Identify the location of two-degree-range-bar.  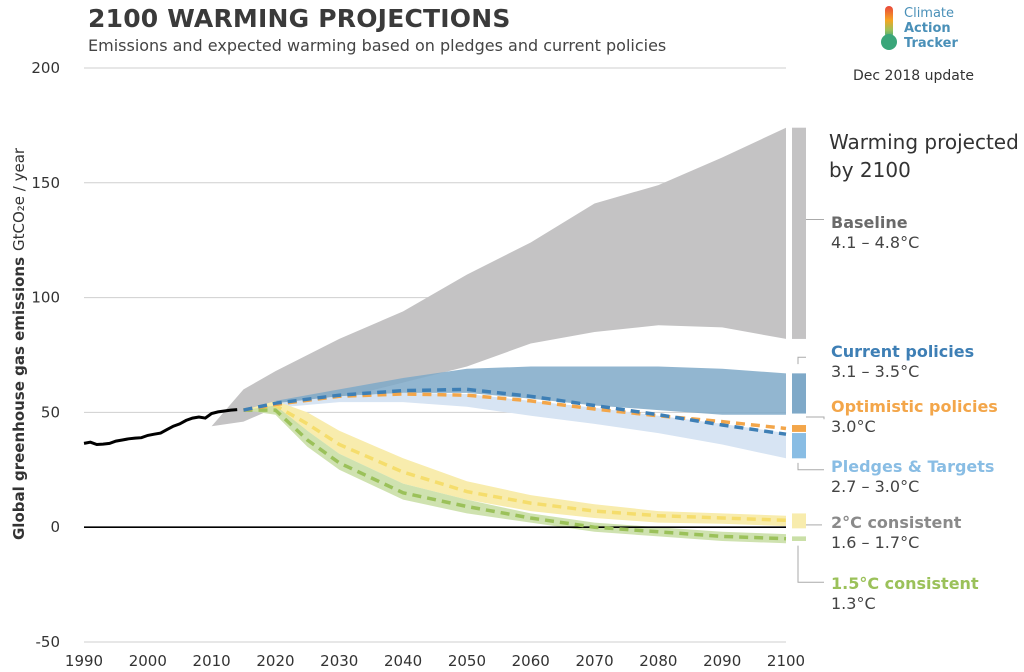
(799, 521).